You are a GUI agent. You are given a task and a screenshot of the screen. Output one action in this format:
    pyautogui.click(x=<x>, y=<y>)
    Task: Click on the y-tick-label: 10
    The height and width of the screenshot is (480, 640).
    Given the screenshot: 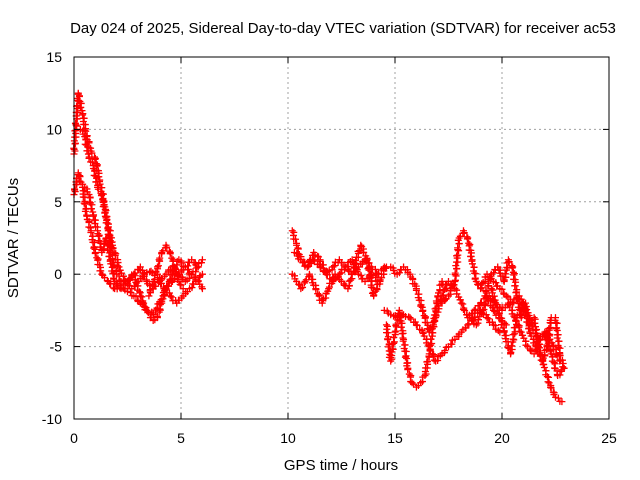 What is the action you would take?
    pyautogui.click(x=54, y=129)
    